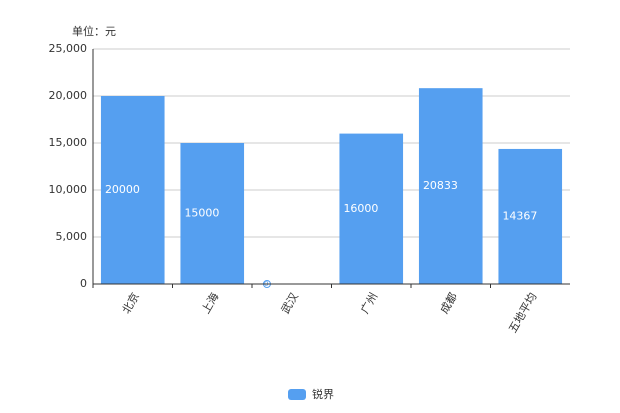 Image resolution: width=620 pixels, height=413 pixels. I want to click on x-tick-label: 五地平均, so click(522, 313).